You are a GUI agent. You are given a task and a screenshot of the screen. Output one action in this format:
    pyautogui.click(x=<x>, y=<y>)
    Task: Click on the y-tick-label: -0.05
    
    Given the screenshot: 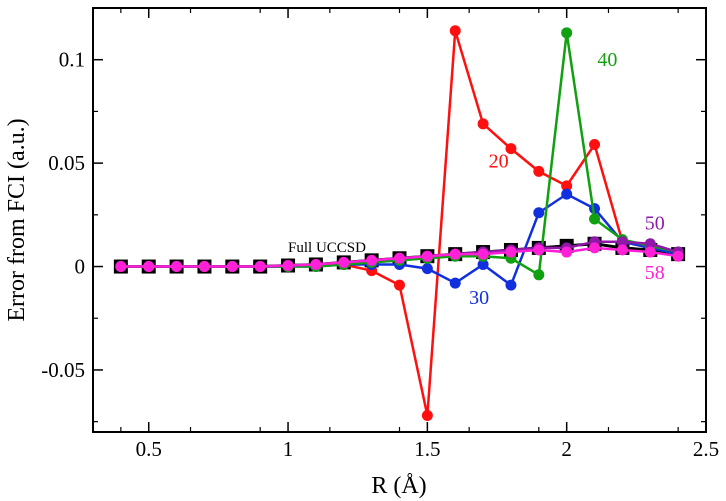 What is the action you would take?
    pyautogui.click(x=63, y=370)
    